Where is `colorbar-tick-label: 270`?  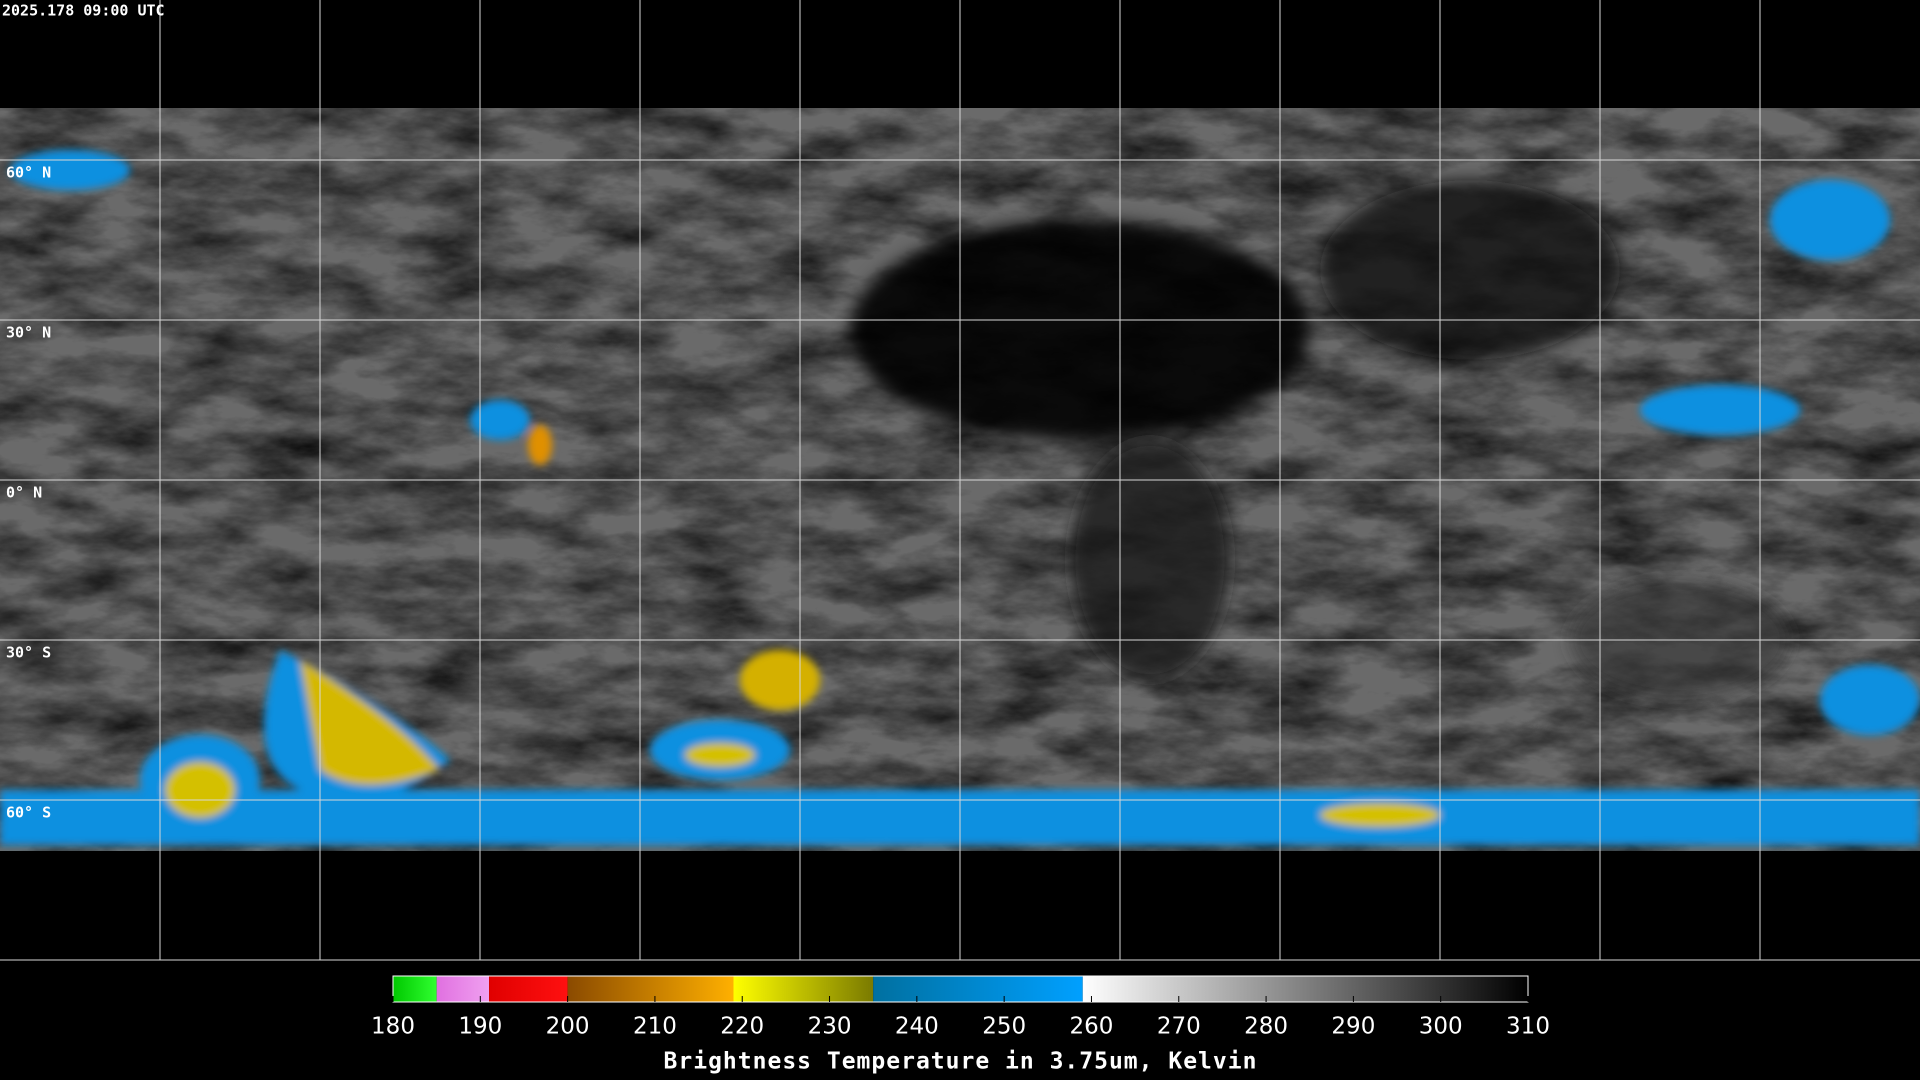 colorbar-tick-label: 270 is located at coordinates (1179, 1027).